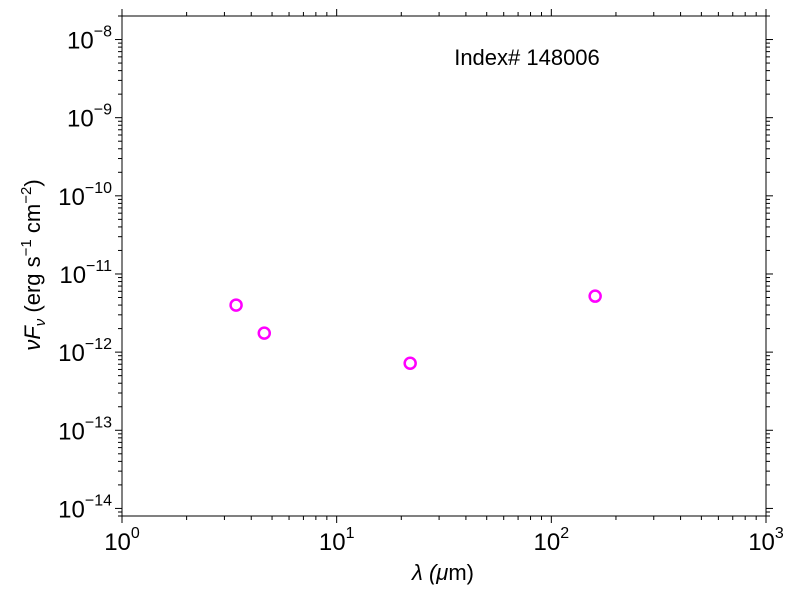 This screenshot has width=800, height=600. I want to click on y-tick-label: 10⁻¹⁴, so click(85, 507).